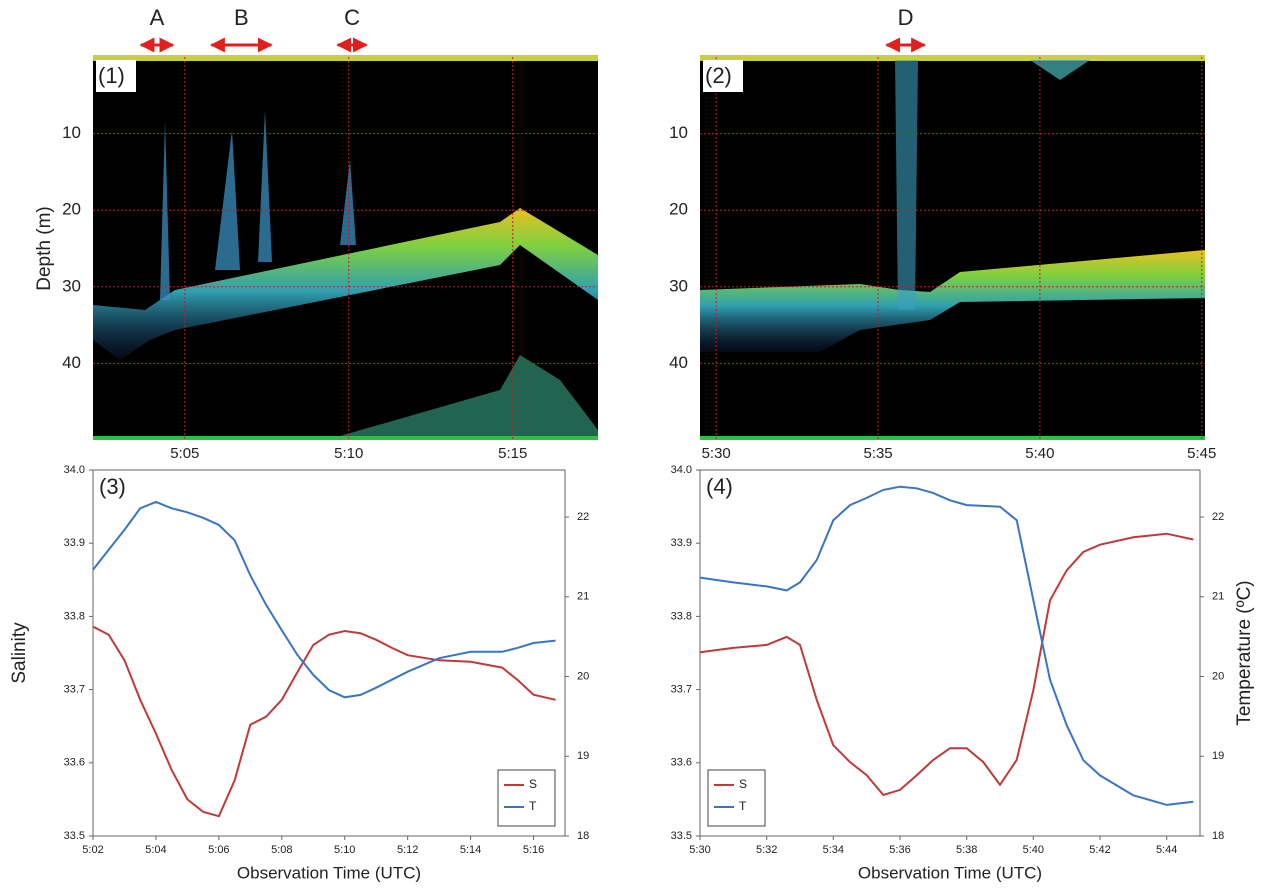 The width and height of the screenshot is (1264, 890). Describe the element at coordinates (470, 850) in the screenshot. I see `x-tick-label: 5:14` at that location.